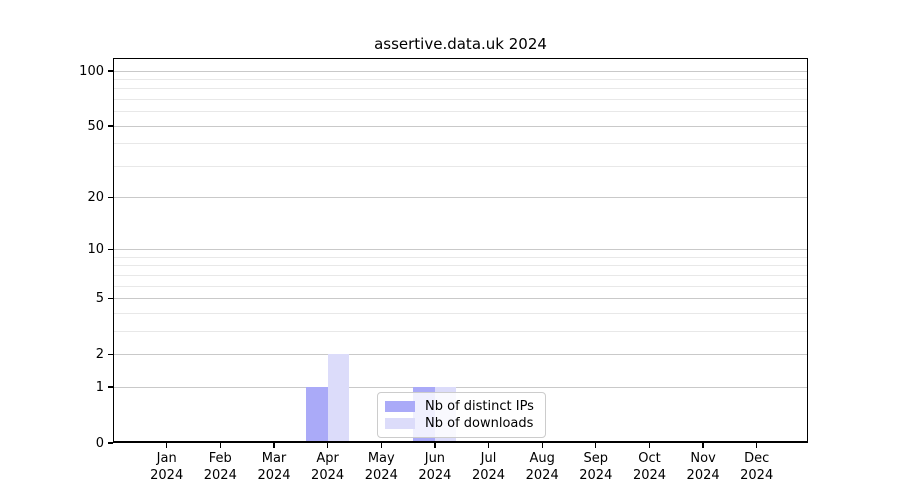 This screenshot has height=500, width=900. I want to click on x-tick-label: Apr 2024, so click(328, 467).